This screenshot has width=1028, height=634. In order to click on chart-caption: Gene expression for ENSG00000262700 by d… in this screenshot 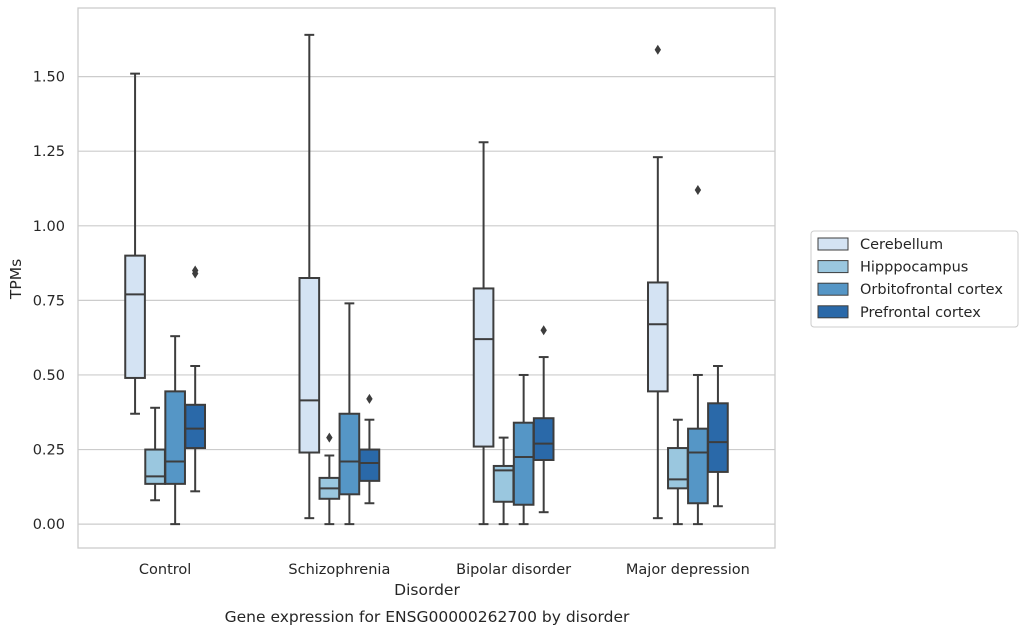, I will do `click(427, 617)`.